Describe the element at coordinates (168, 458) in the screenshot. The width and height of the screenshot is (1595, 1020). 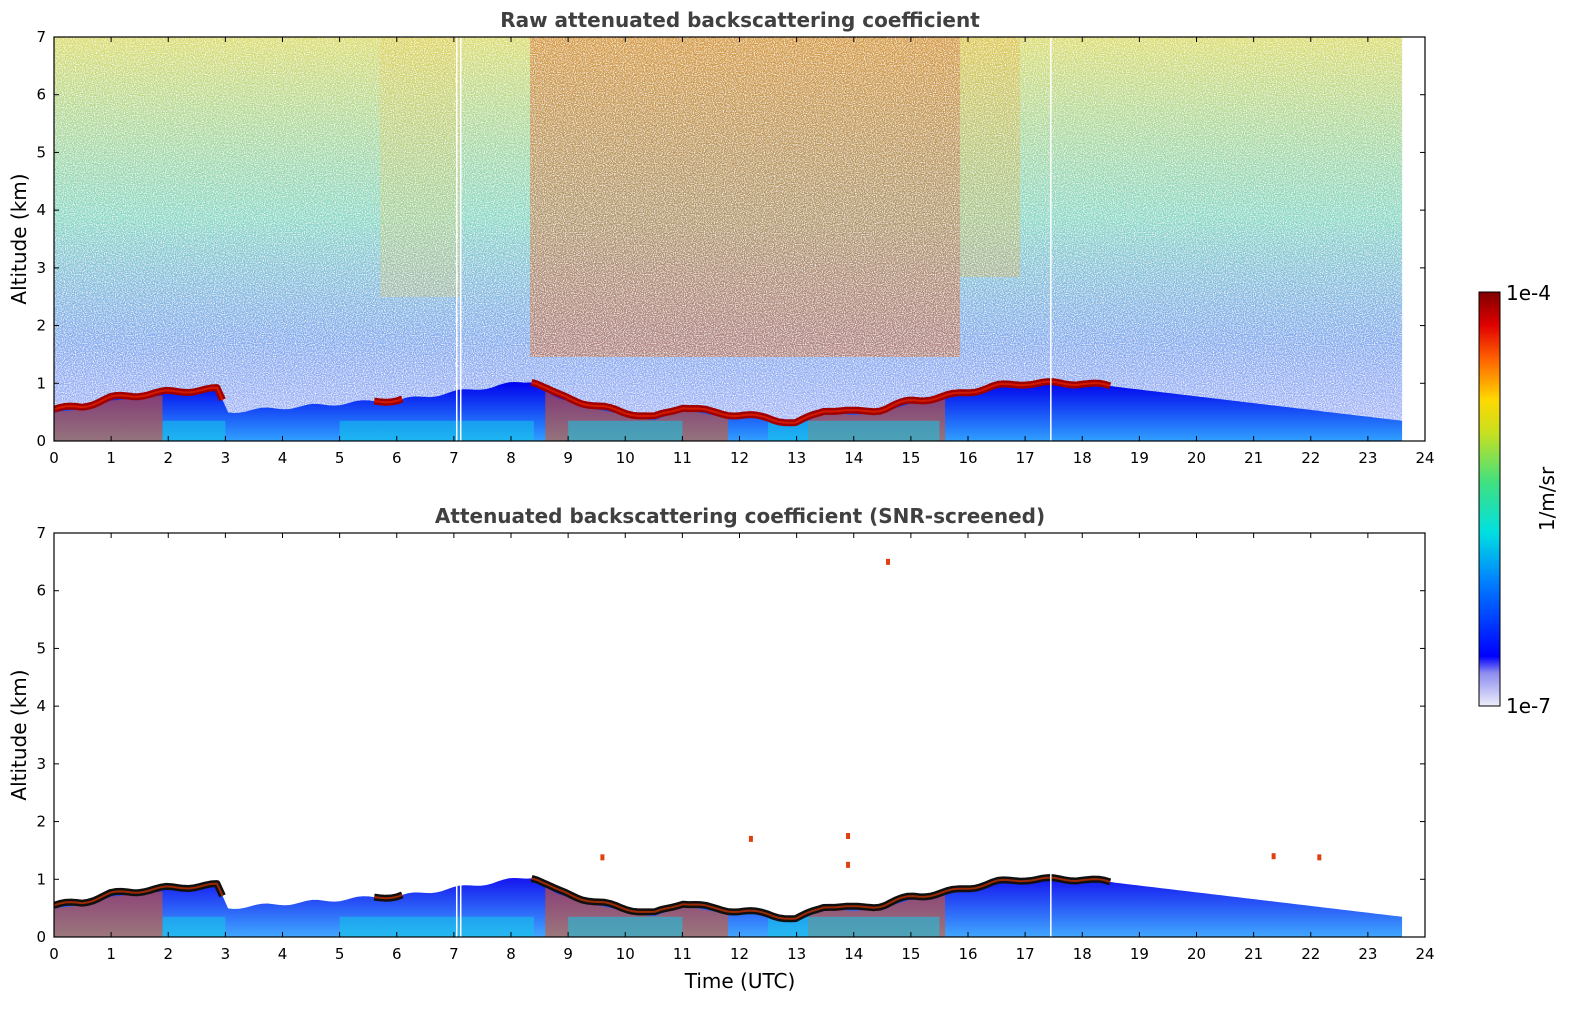
I see `x-tick-label: 2` at that location.